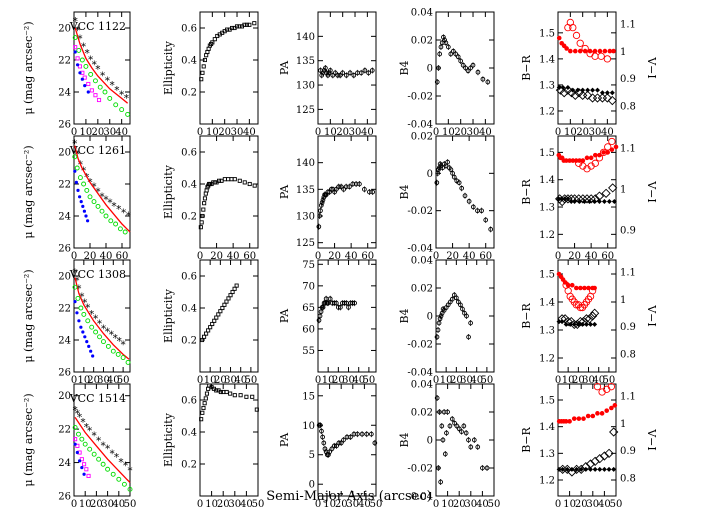 This screenshot has height=530, width=708. What do you see at coordinates (189, 61) in the screenshot?
I see `y-tick-label: 0.4` at bounding box center [189, 61].